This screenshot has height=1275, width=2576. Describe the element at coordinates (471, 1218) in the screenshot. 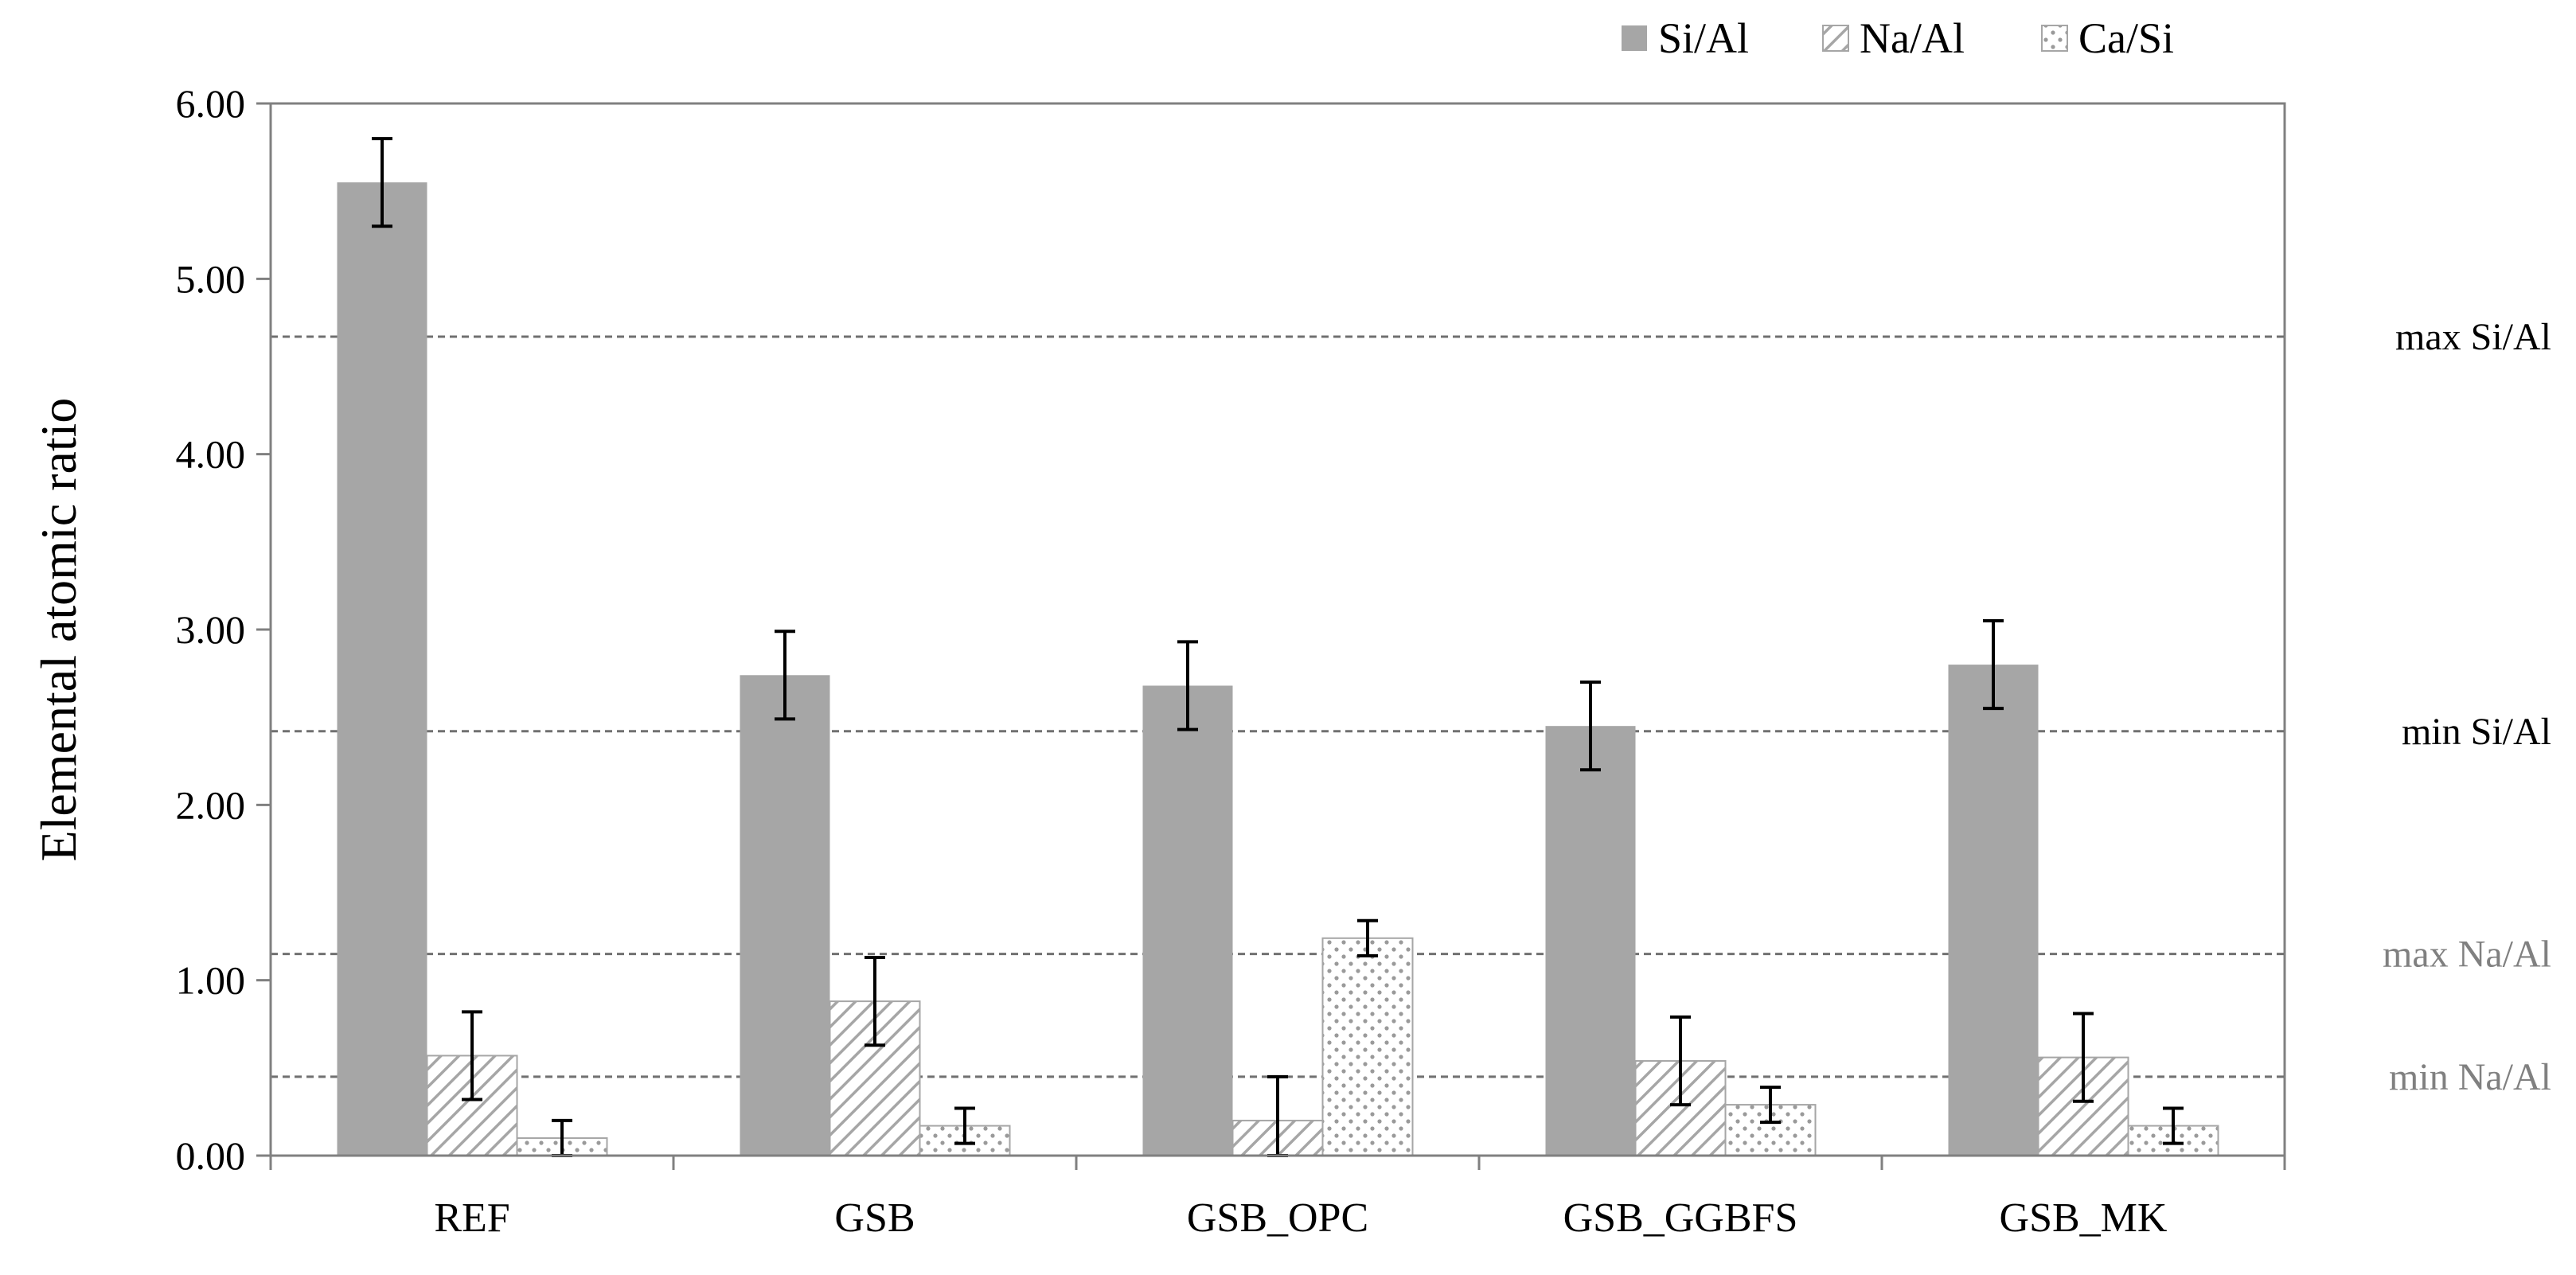

I see `x-tick-label-0: REF` at that location.